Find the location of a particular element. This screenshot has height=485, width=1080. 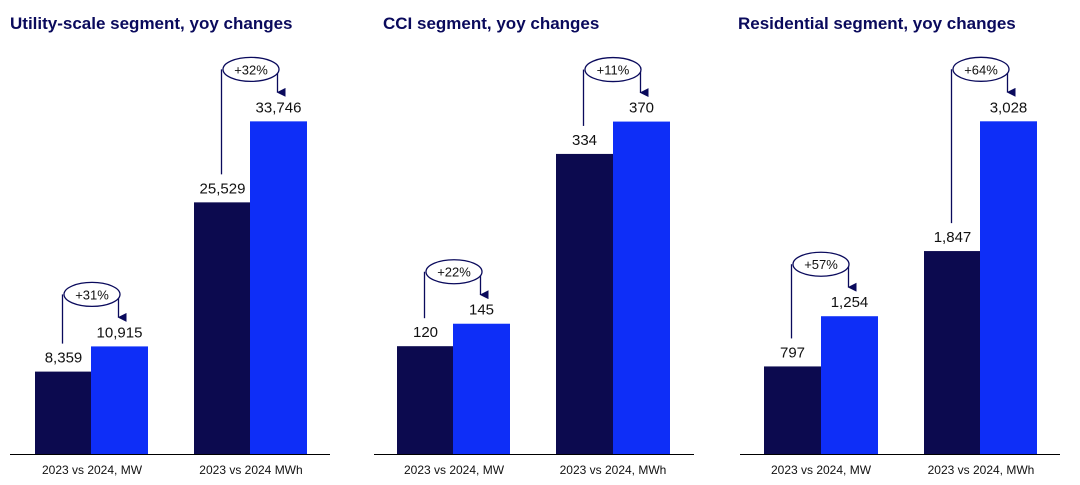

change-label: +22% is located at coordinates (454, 272).